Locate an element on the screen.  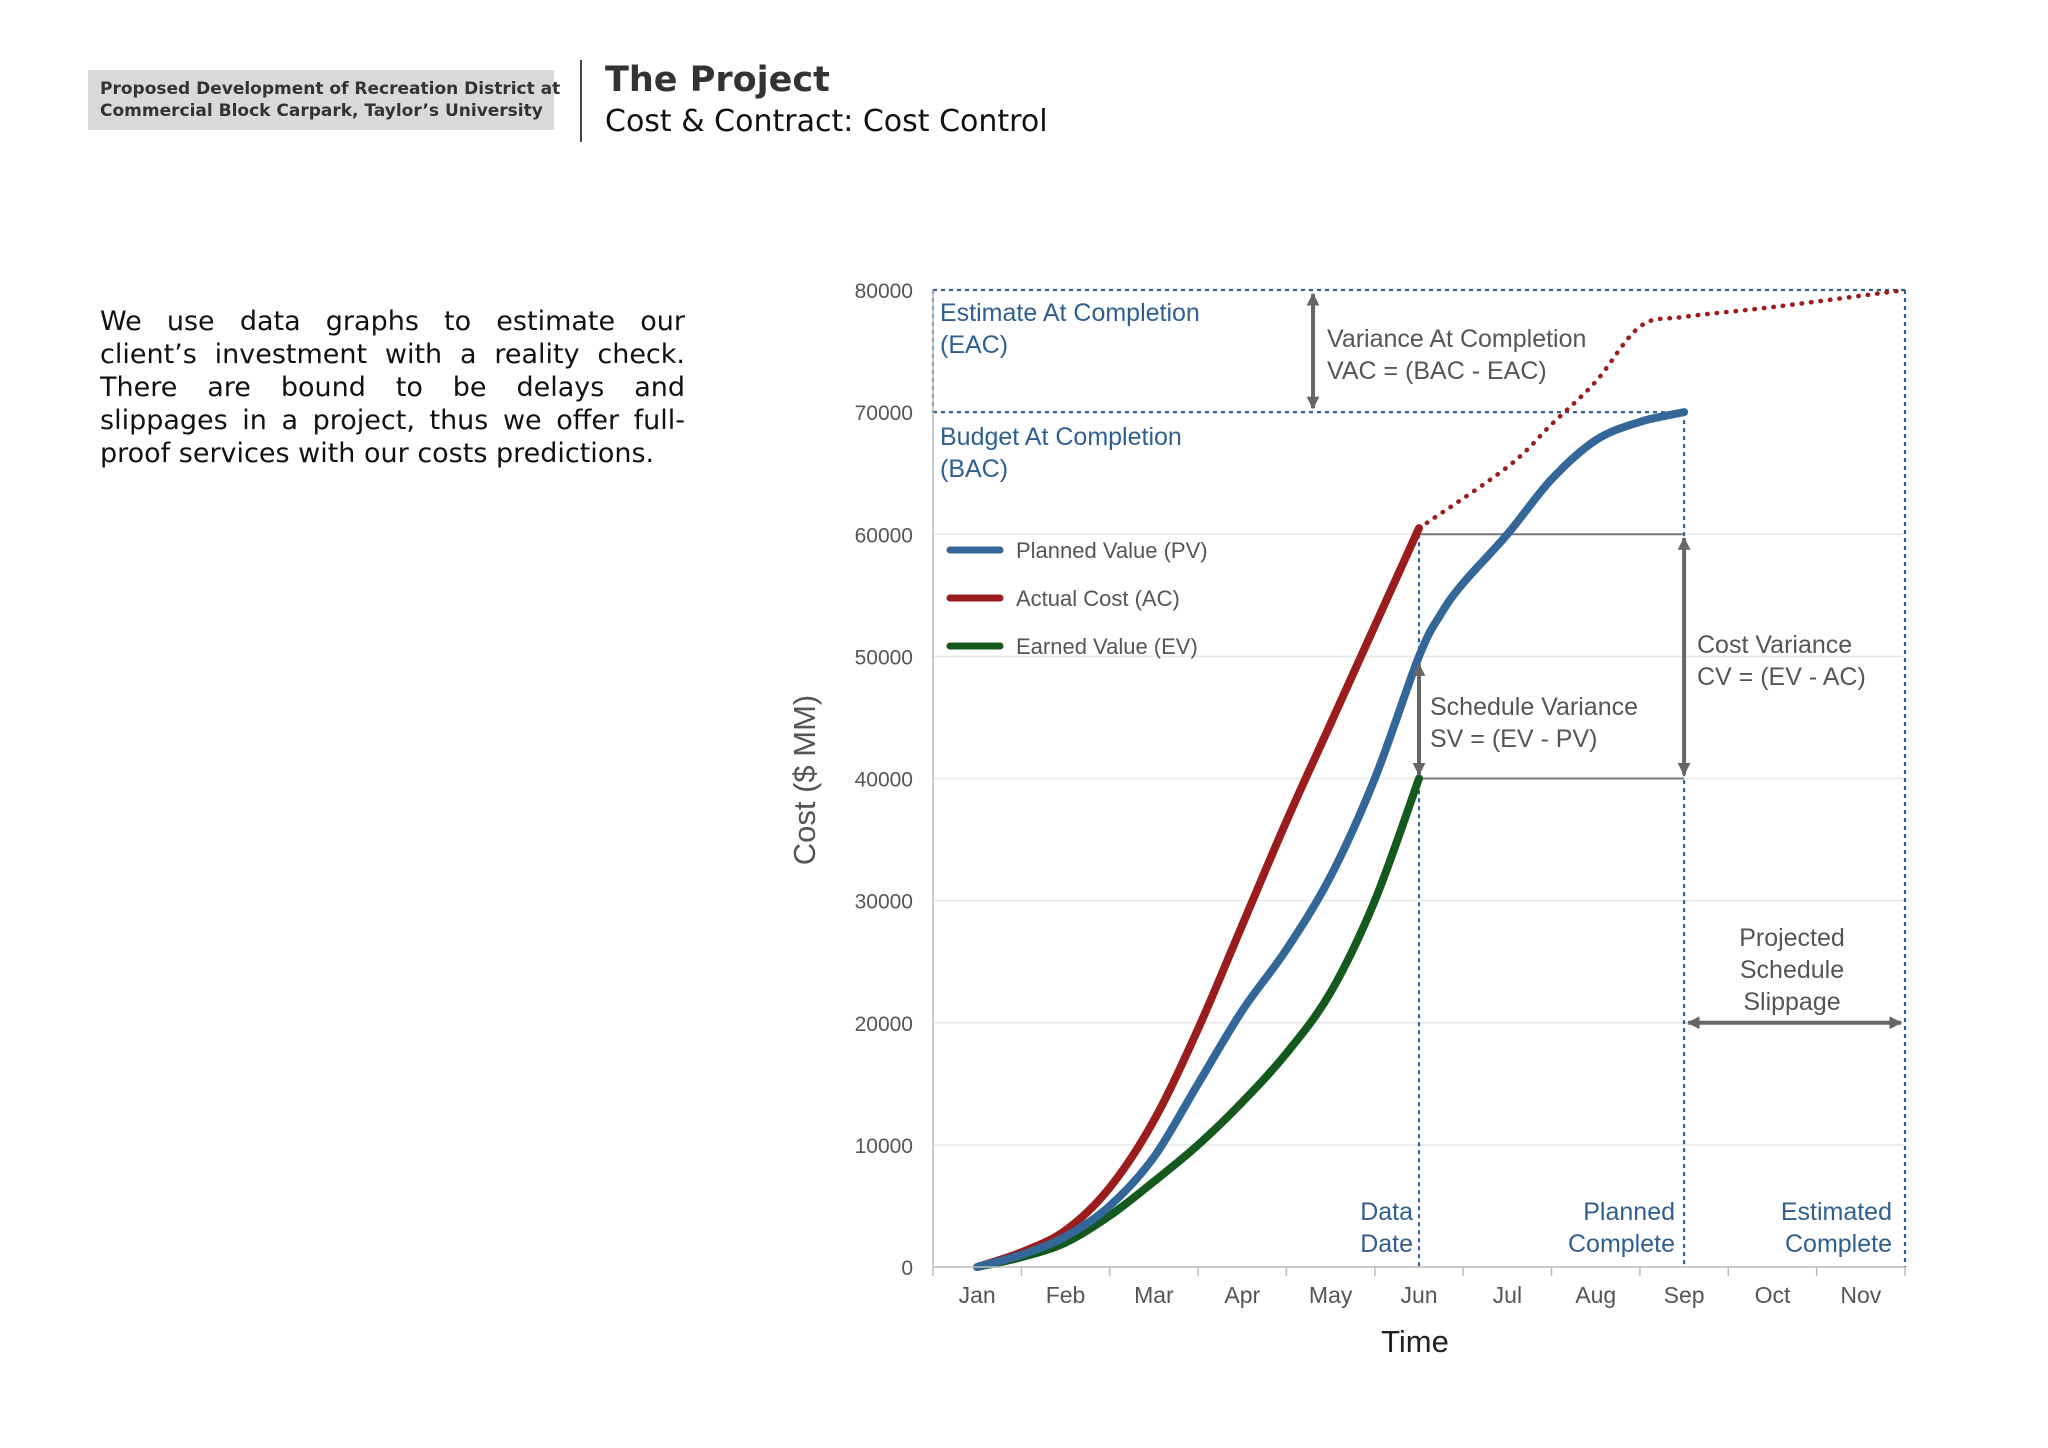
bac-label-line-2: (BAC) is located at coordinates (974, 469).